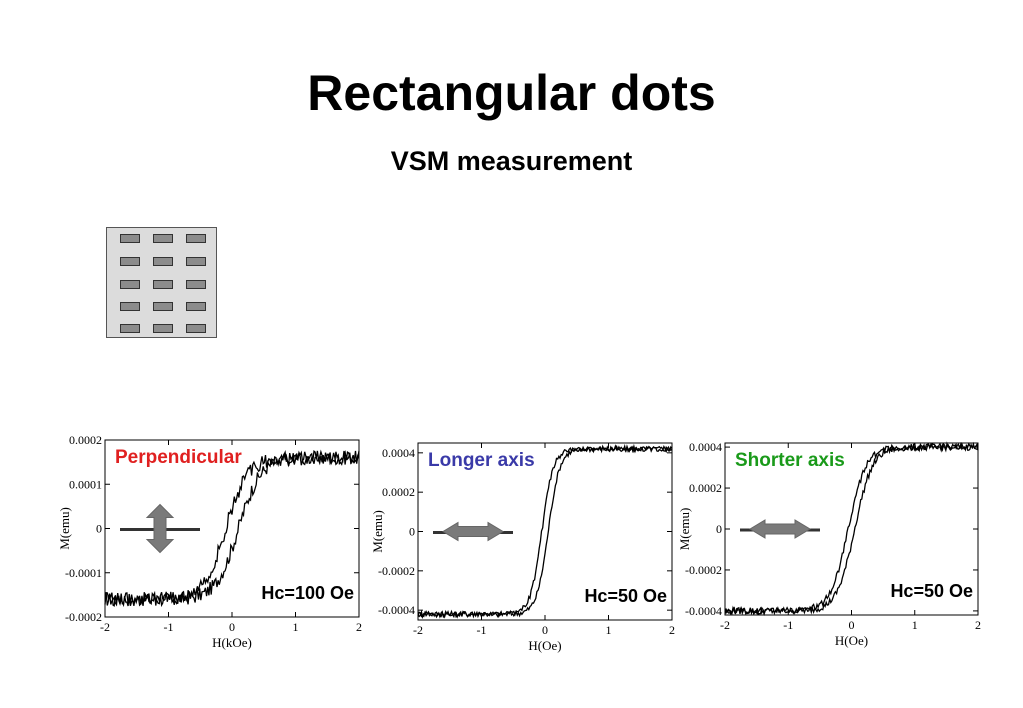 The width and height of the screenshot is (1023, 708). I want to click on orientation-label: Perpendicular, so click(178, 457).